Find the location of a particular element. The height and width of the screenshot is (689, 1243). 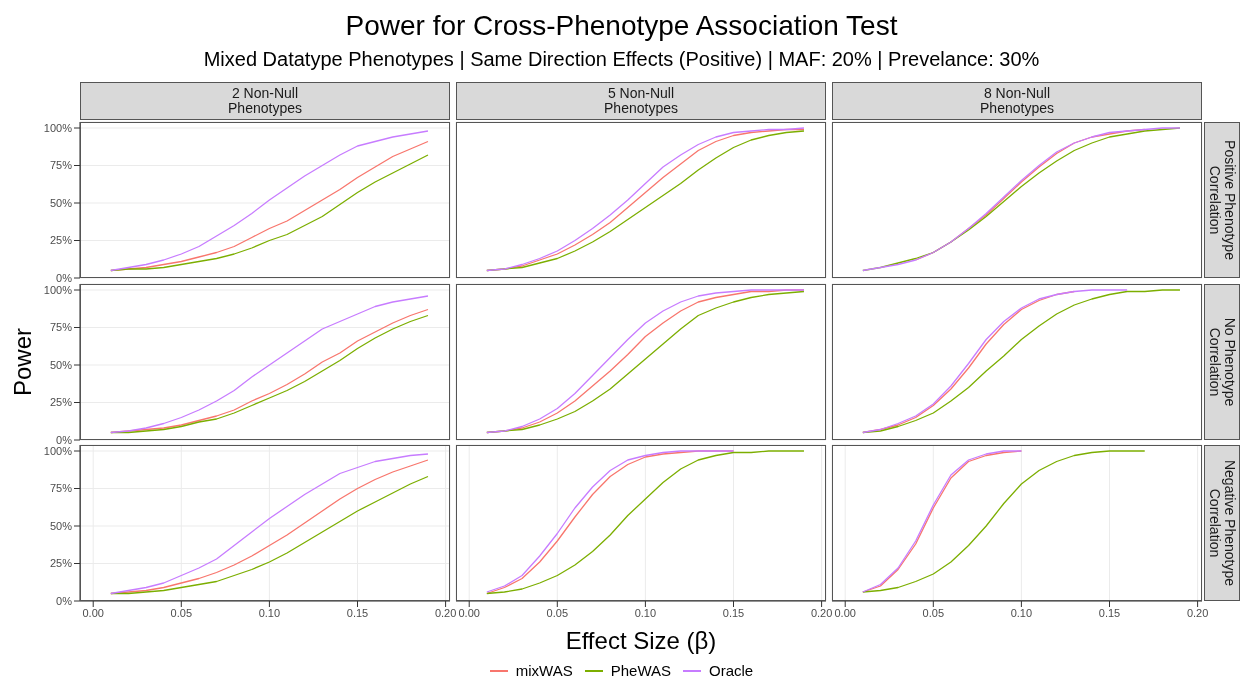

x-axis-title: Effect Size (β) is located at coordinates (641, 641).